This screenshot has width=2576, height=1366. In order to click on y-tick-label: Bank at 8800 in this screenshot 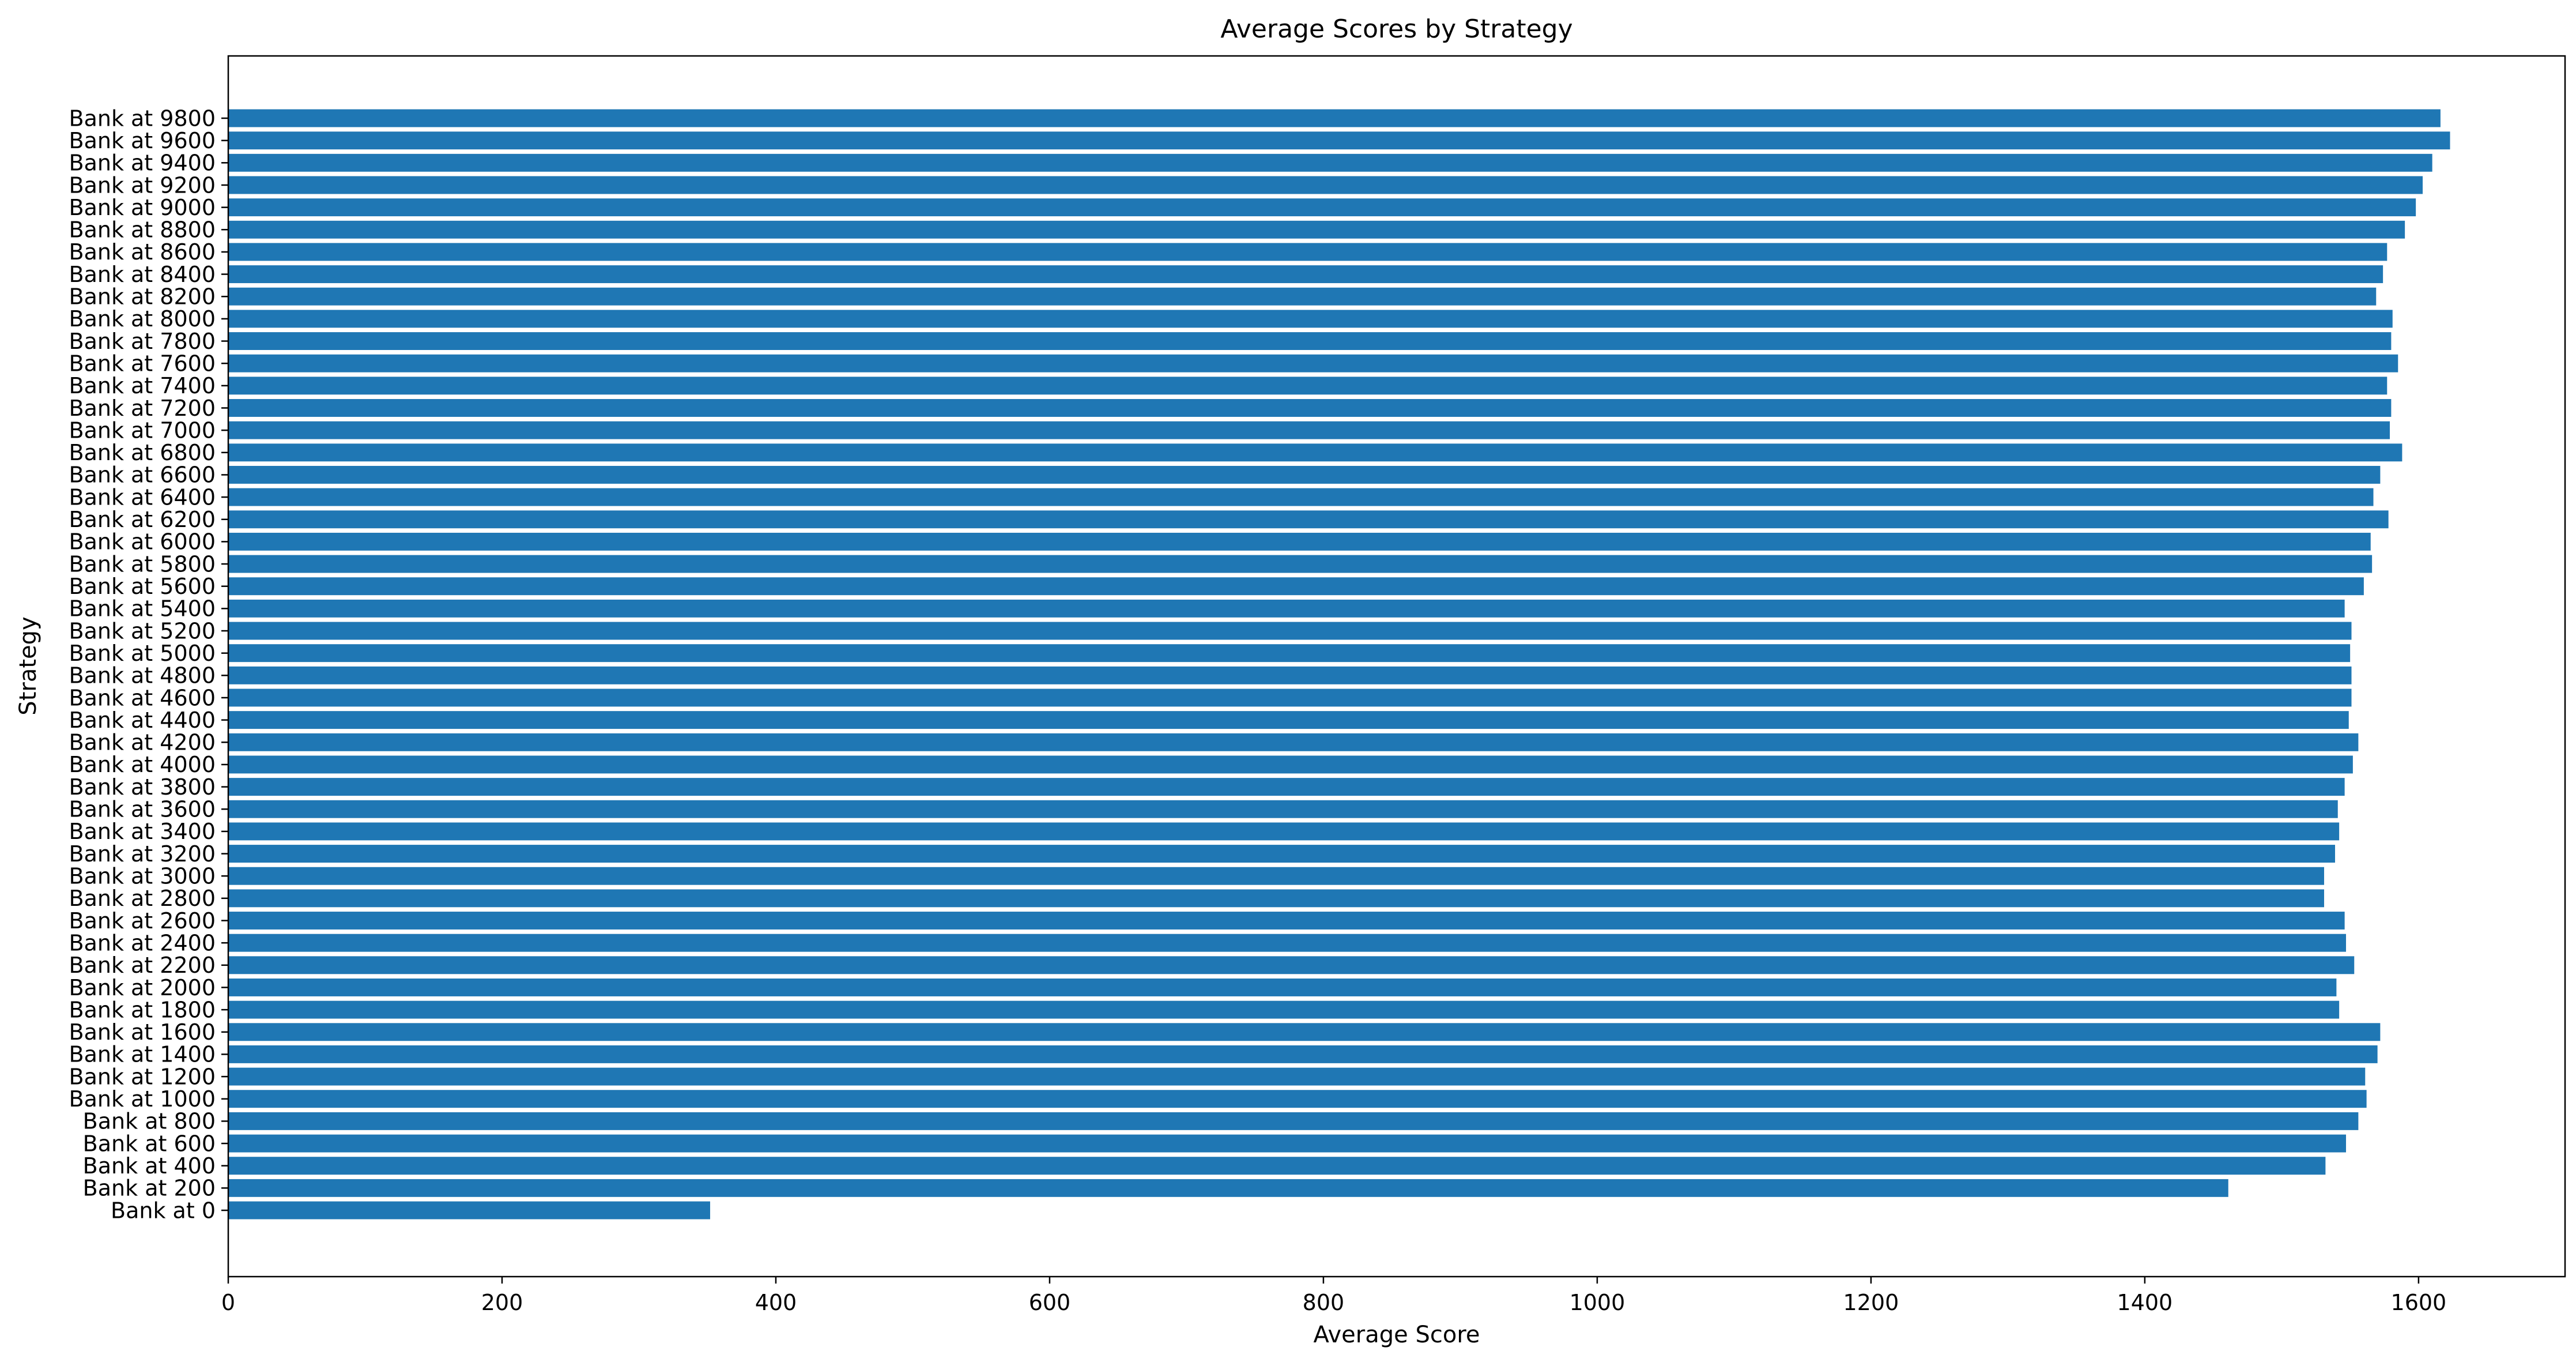, I will do `click(142, 230)`.